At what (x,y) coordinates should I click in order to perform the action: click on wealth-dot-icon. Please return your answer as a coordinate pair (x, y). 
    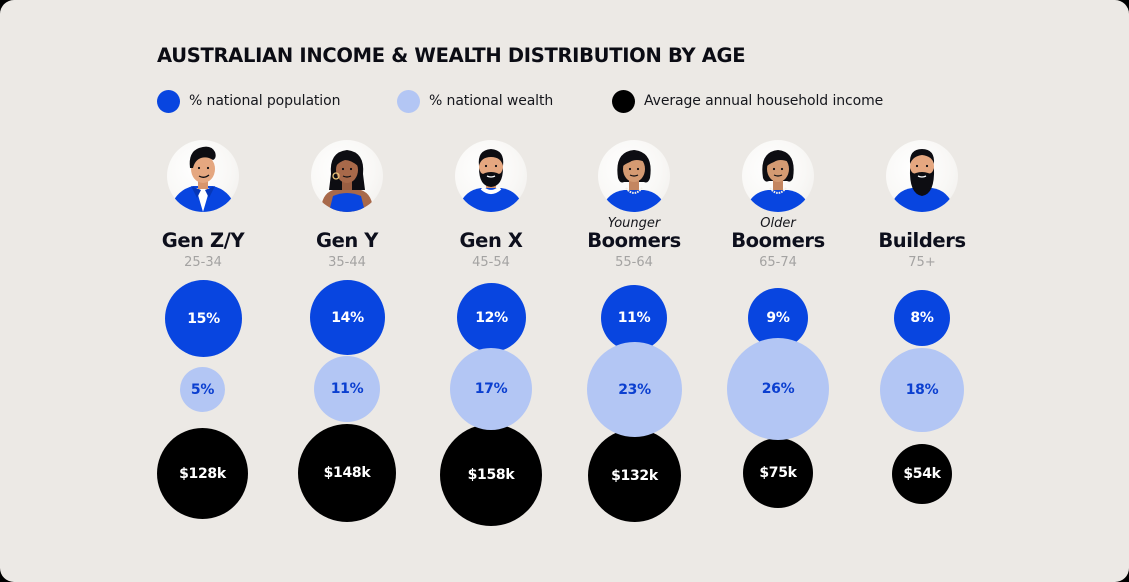
    Looking at the image, I should click on (408, 101).